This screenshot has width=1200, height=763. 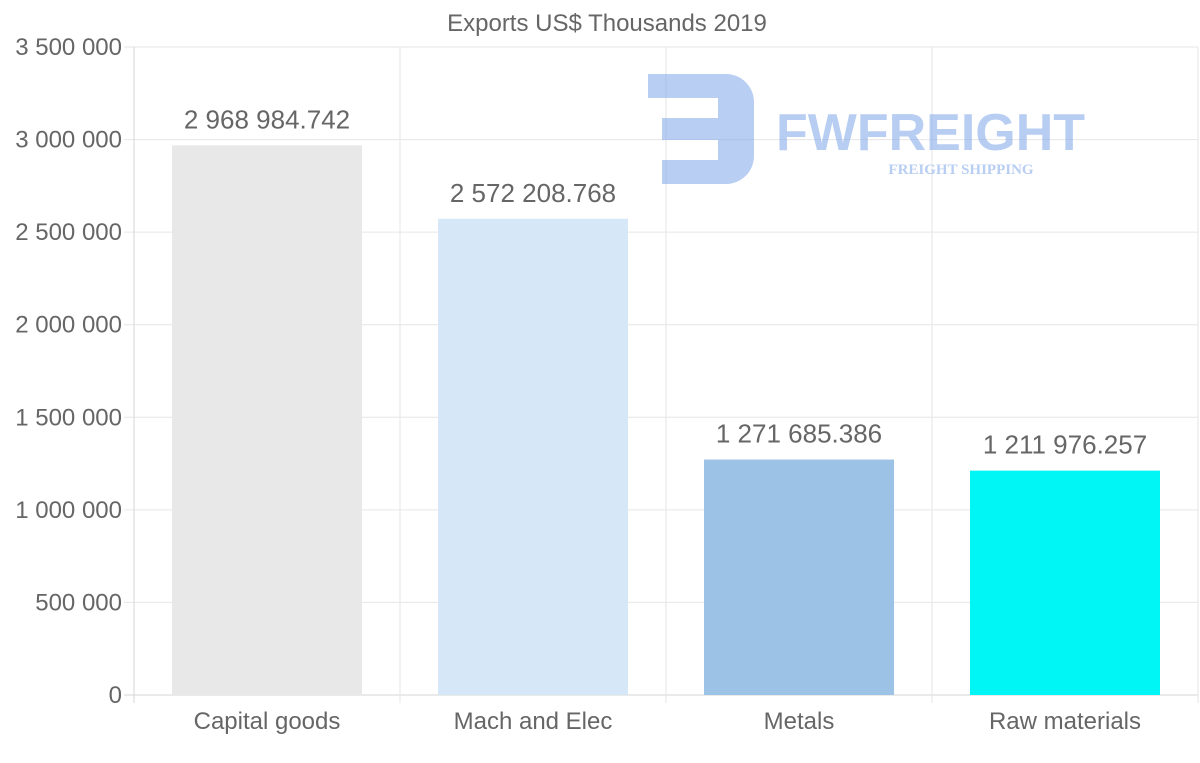 I want to click on y-tick-label: 2 000 000, so click(x=68, y=325).